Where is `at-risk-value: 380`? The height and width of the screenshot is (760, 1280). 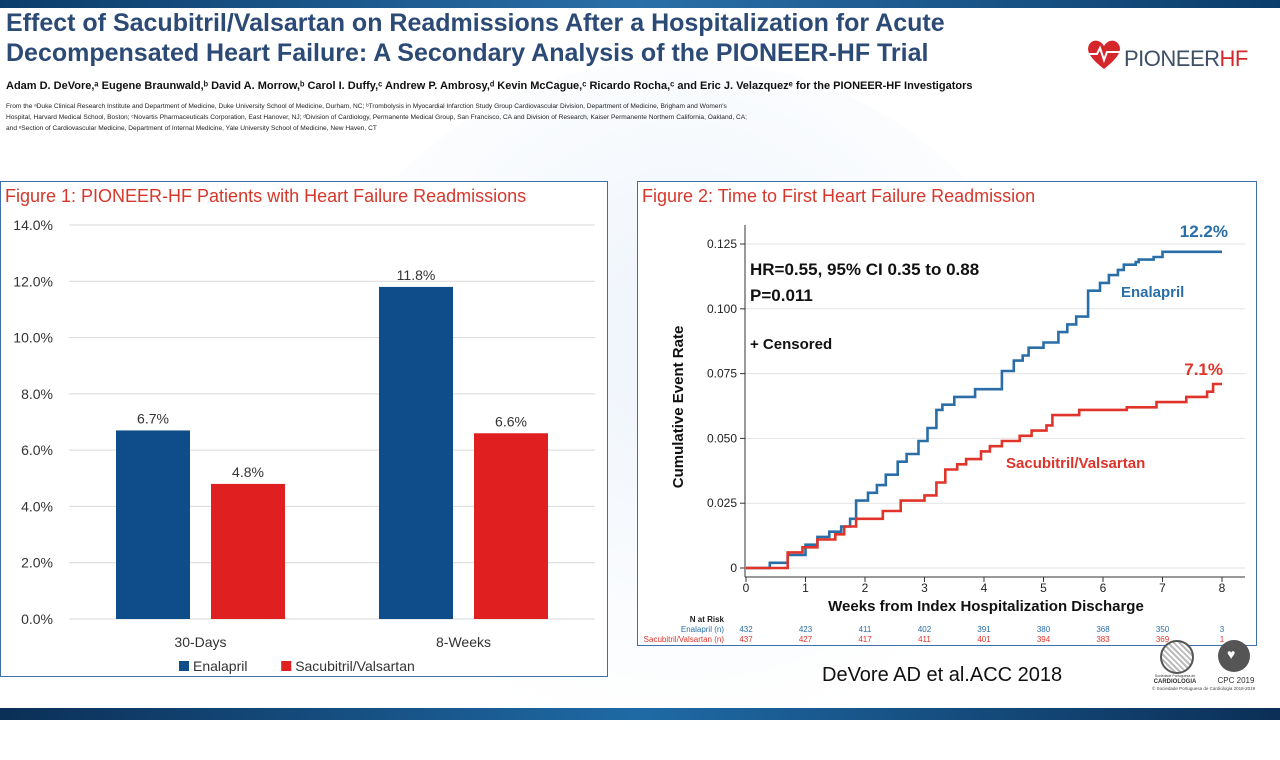 at-risk-value: 380 is located at coordinates (1044, 629).